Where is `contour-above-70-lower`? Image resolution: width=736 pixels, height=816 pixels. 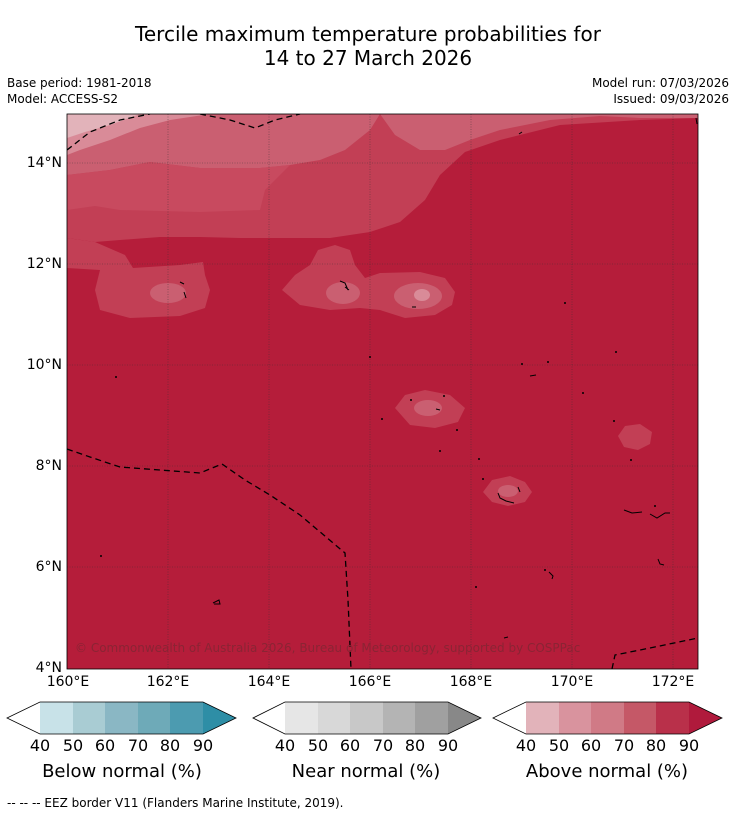
contour-above-70-lower is located at coordinates (178, 187).